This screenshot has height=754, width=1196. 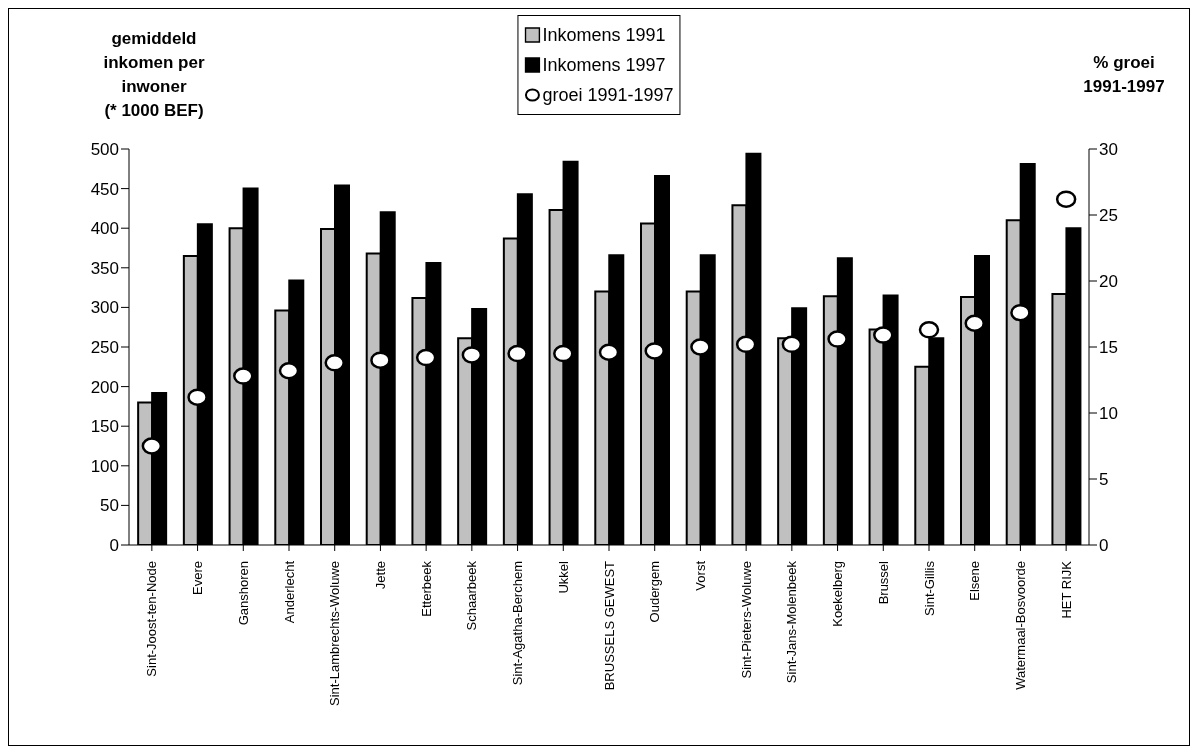 I want to click on x-tick-label: Sint-Pieters-Woluwe, so click(x=746, y=620).